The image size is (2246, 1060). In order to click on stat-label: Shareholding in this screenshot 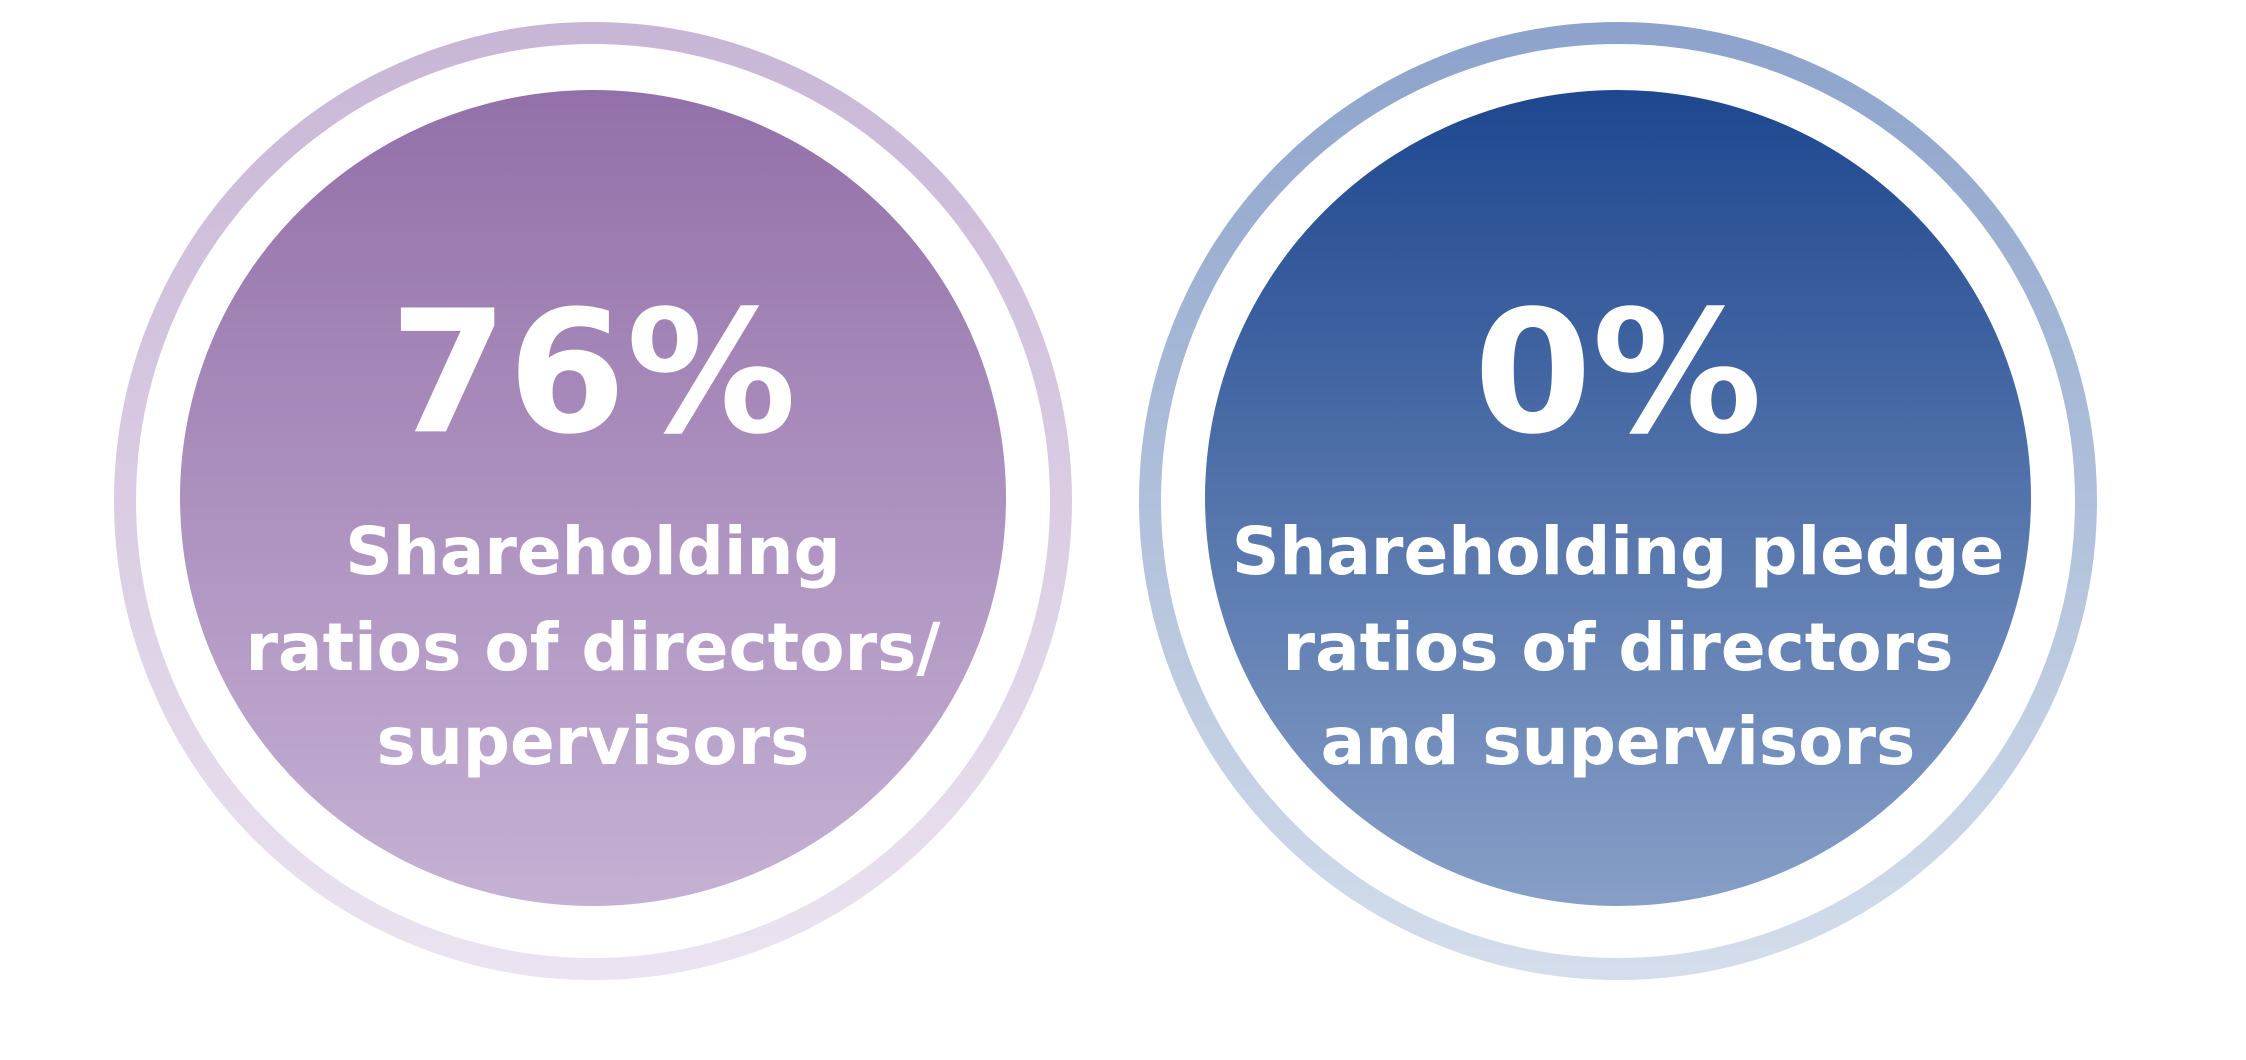, I will do `click(592, 551)`.